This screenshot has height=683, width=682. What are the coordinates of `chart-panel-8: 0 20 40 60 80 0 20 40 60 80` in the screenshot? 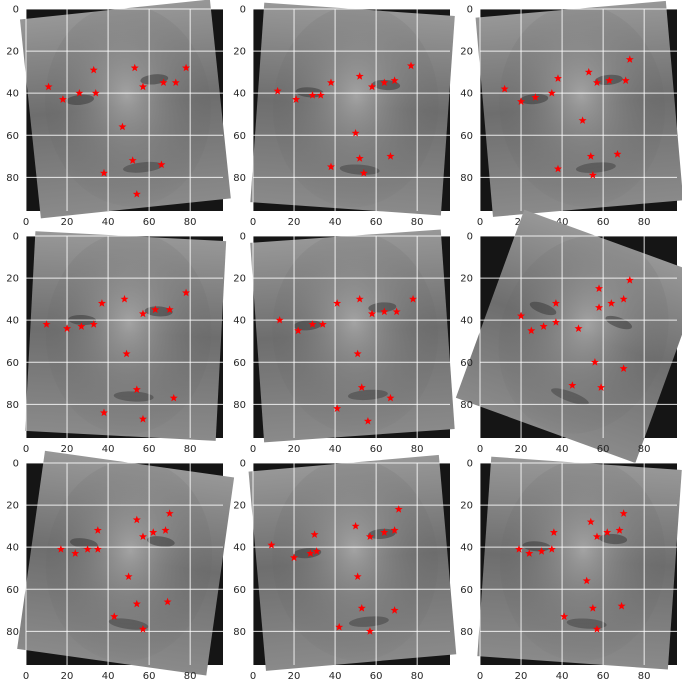 It's located at (345, 568).